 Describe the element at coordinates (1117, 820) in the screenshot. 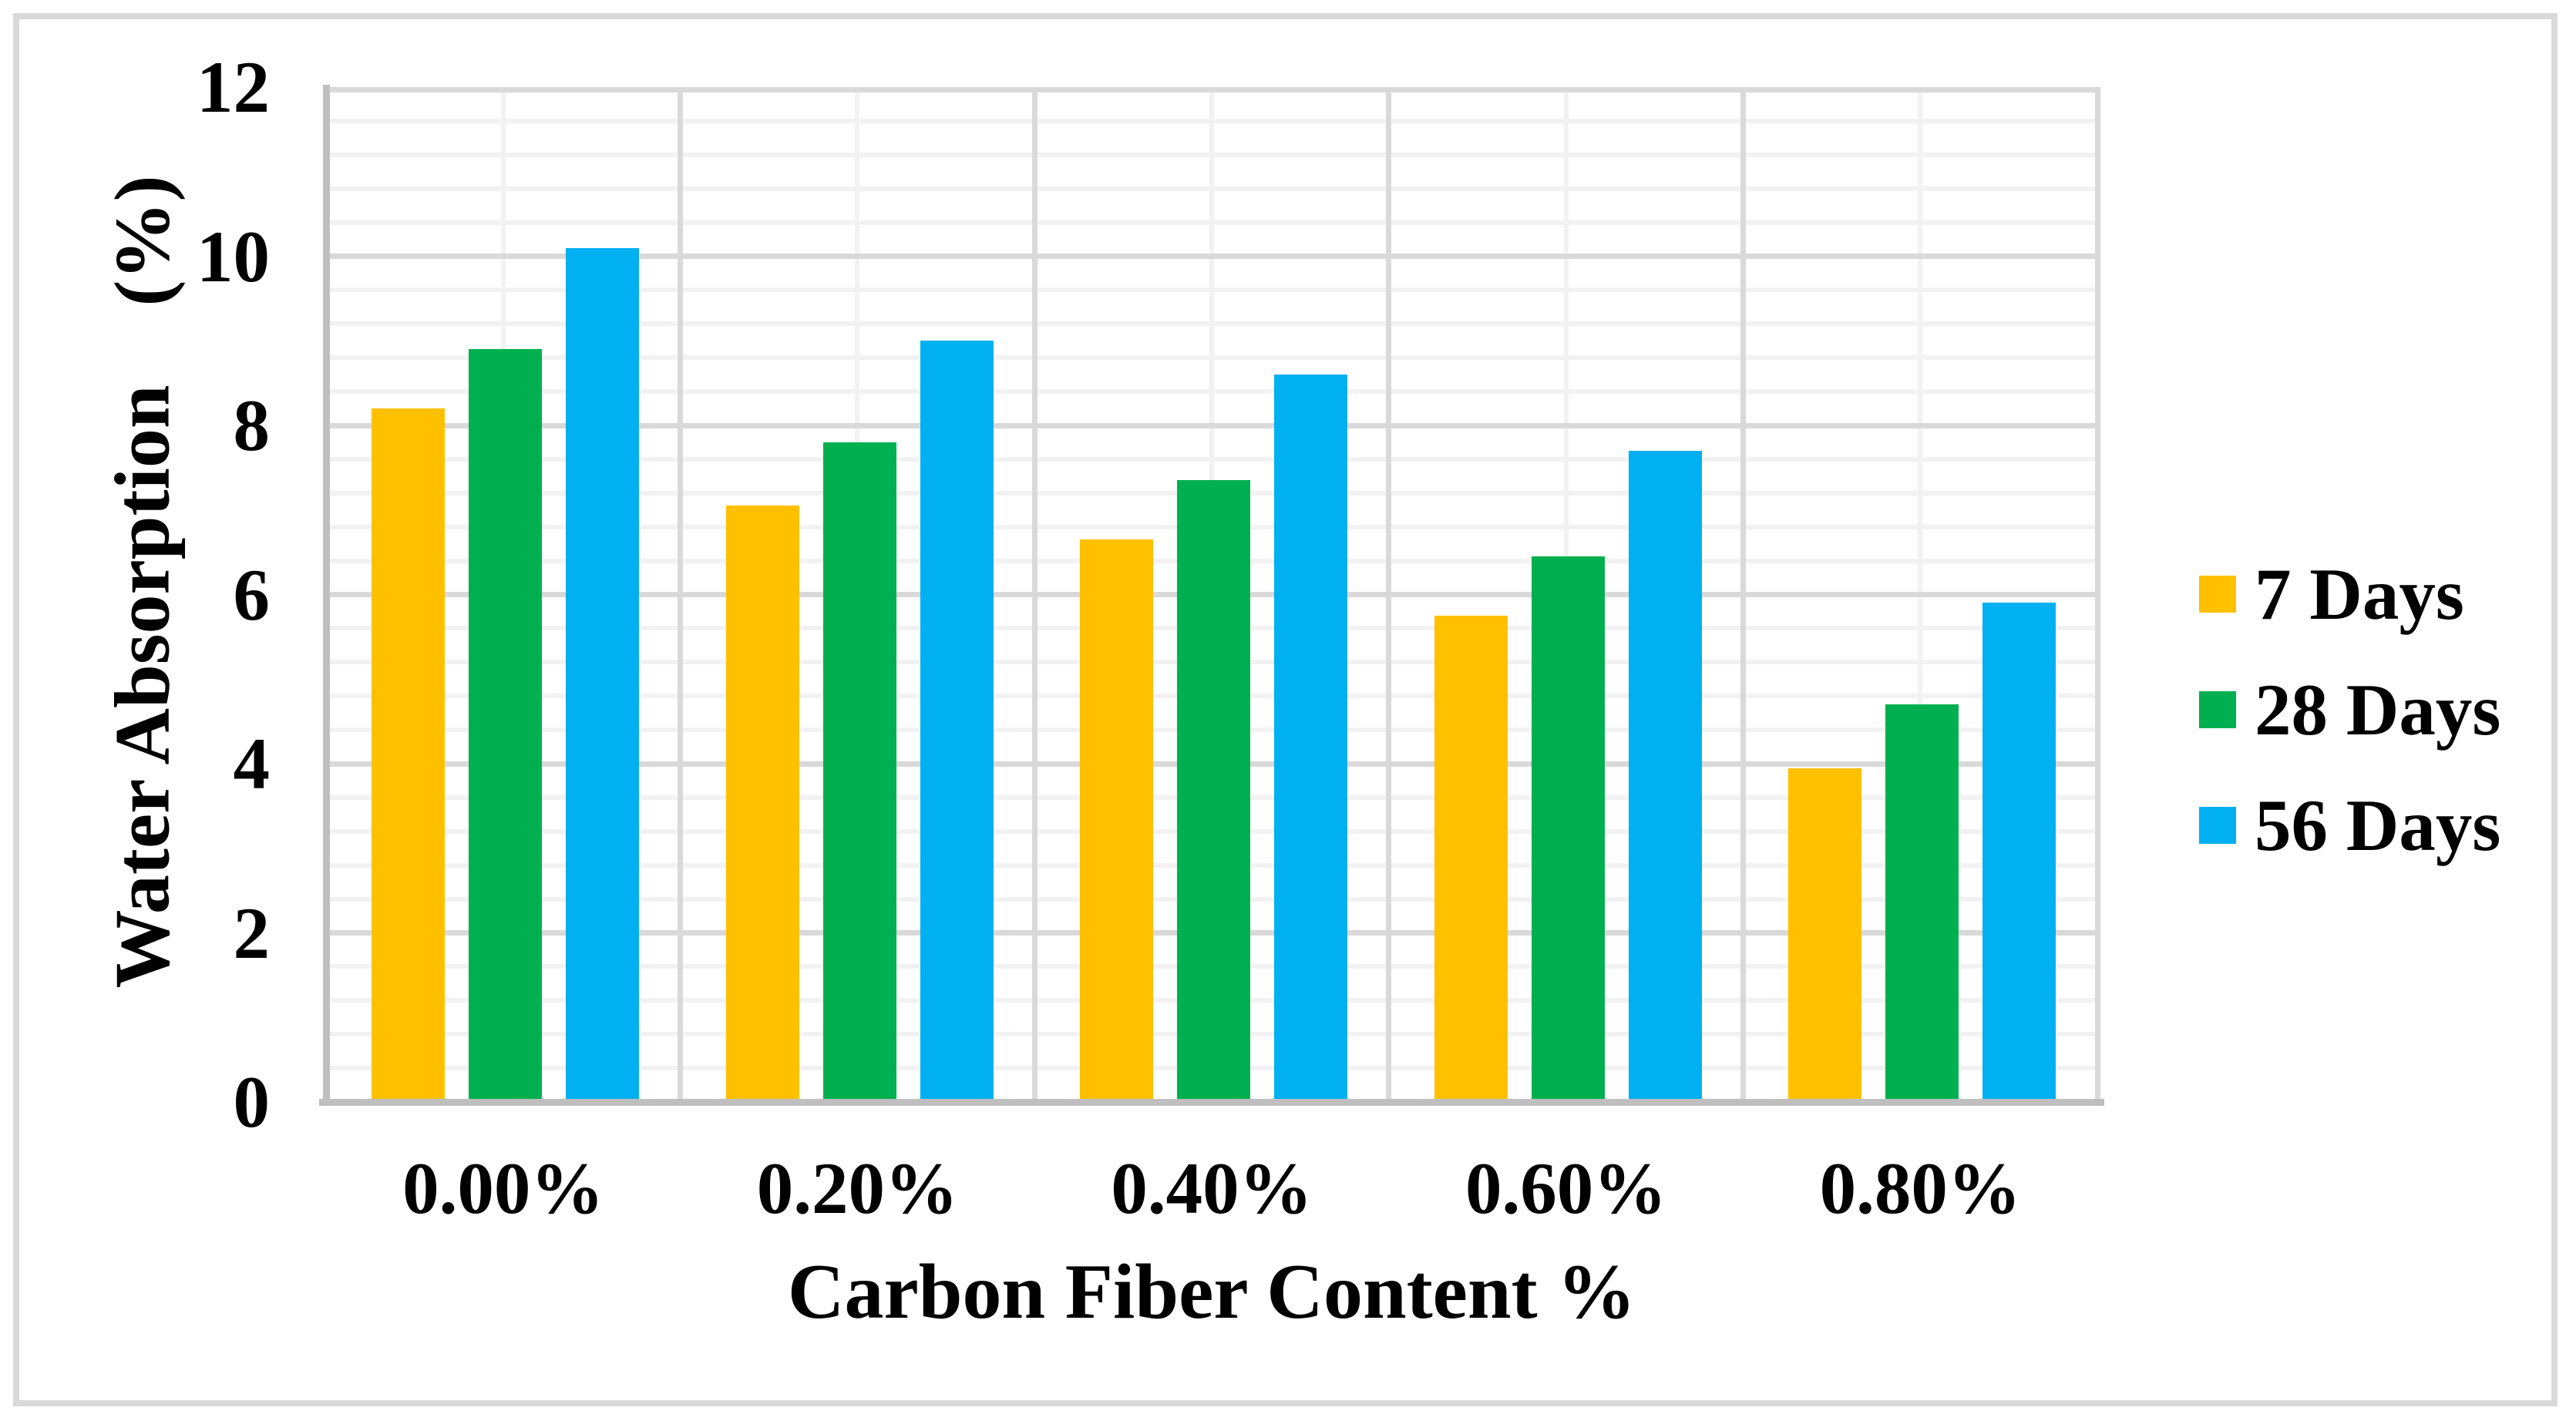

I see `bar-7-days-0.40%` at that location.